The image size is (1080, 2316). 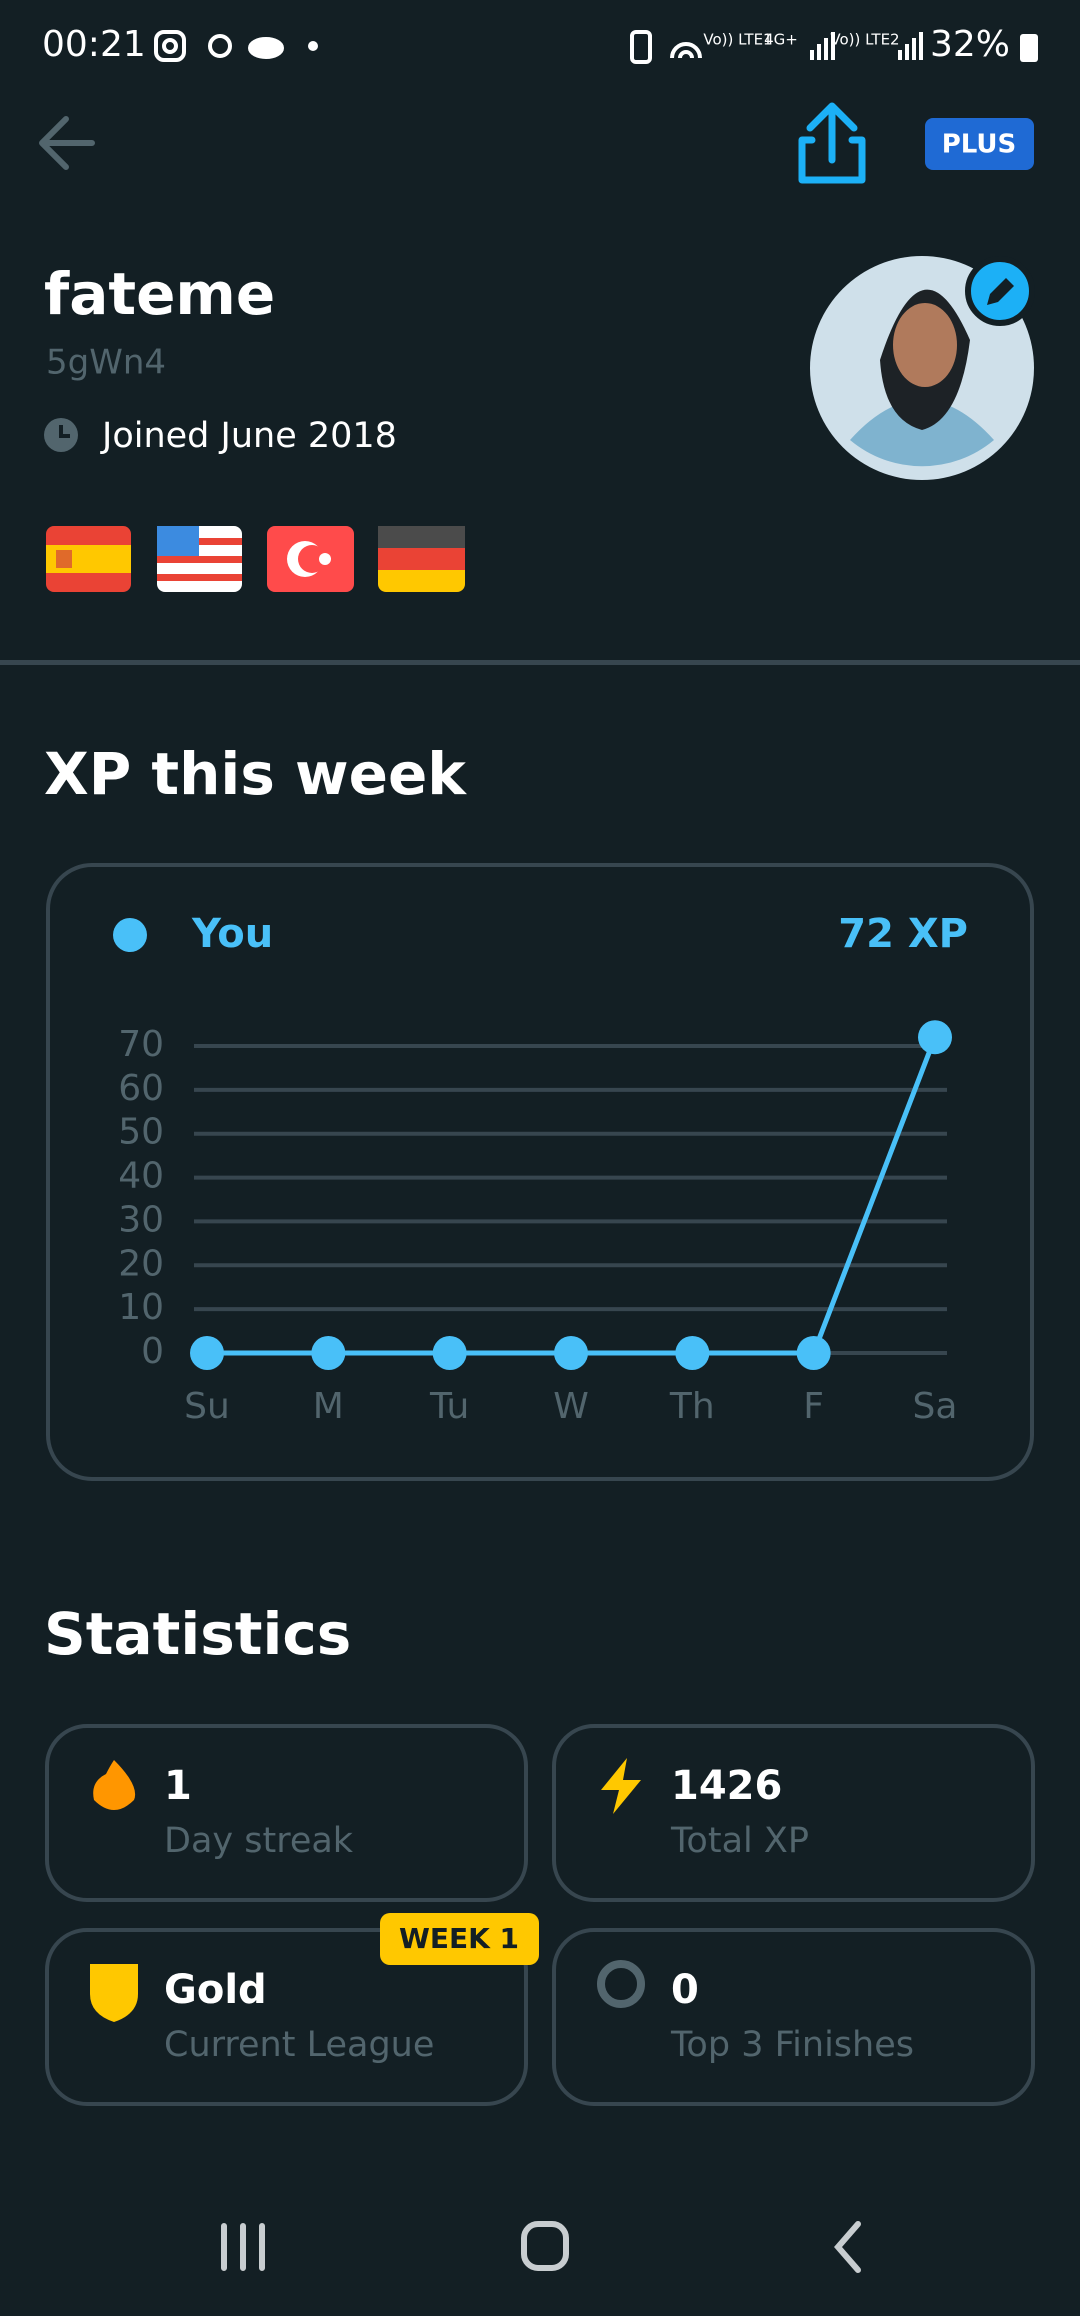 I want to click on nav-back, so click(x=847, y=2247).